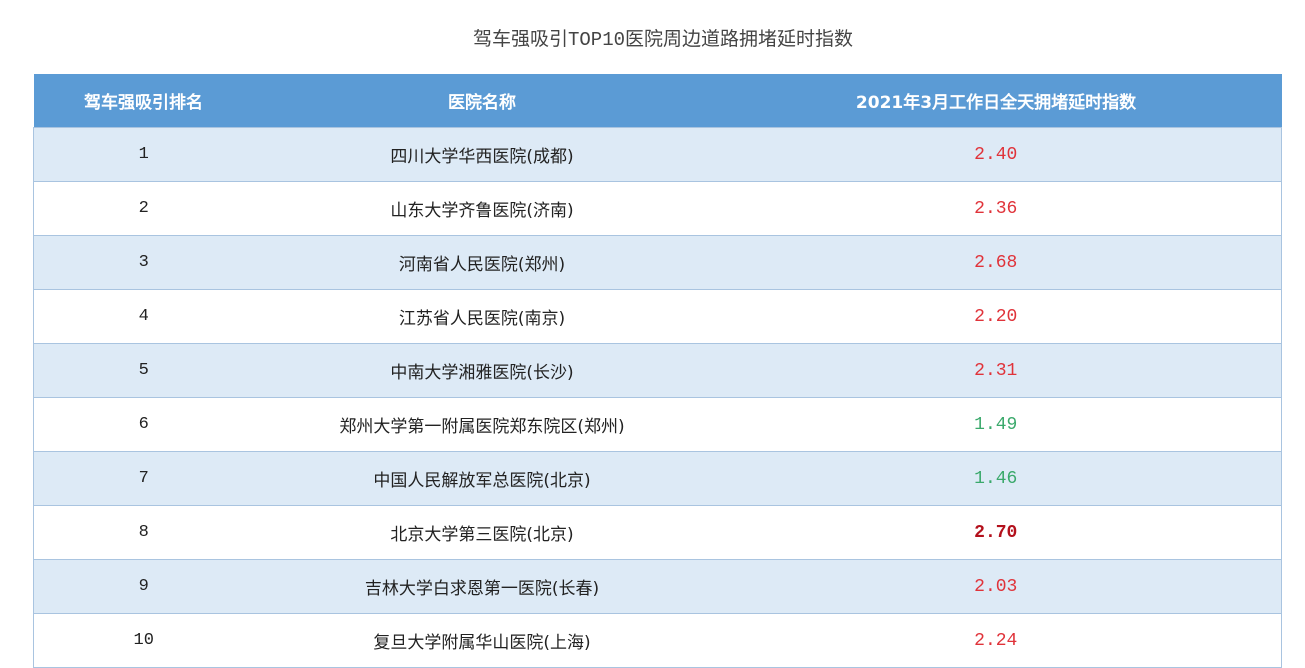 The width and height of the screenshot is (1305, 668). Describe the element at coordinates (143, 478) in the screenshot. I see `rank-cell: 7` at that location.